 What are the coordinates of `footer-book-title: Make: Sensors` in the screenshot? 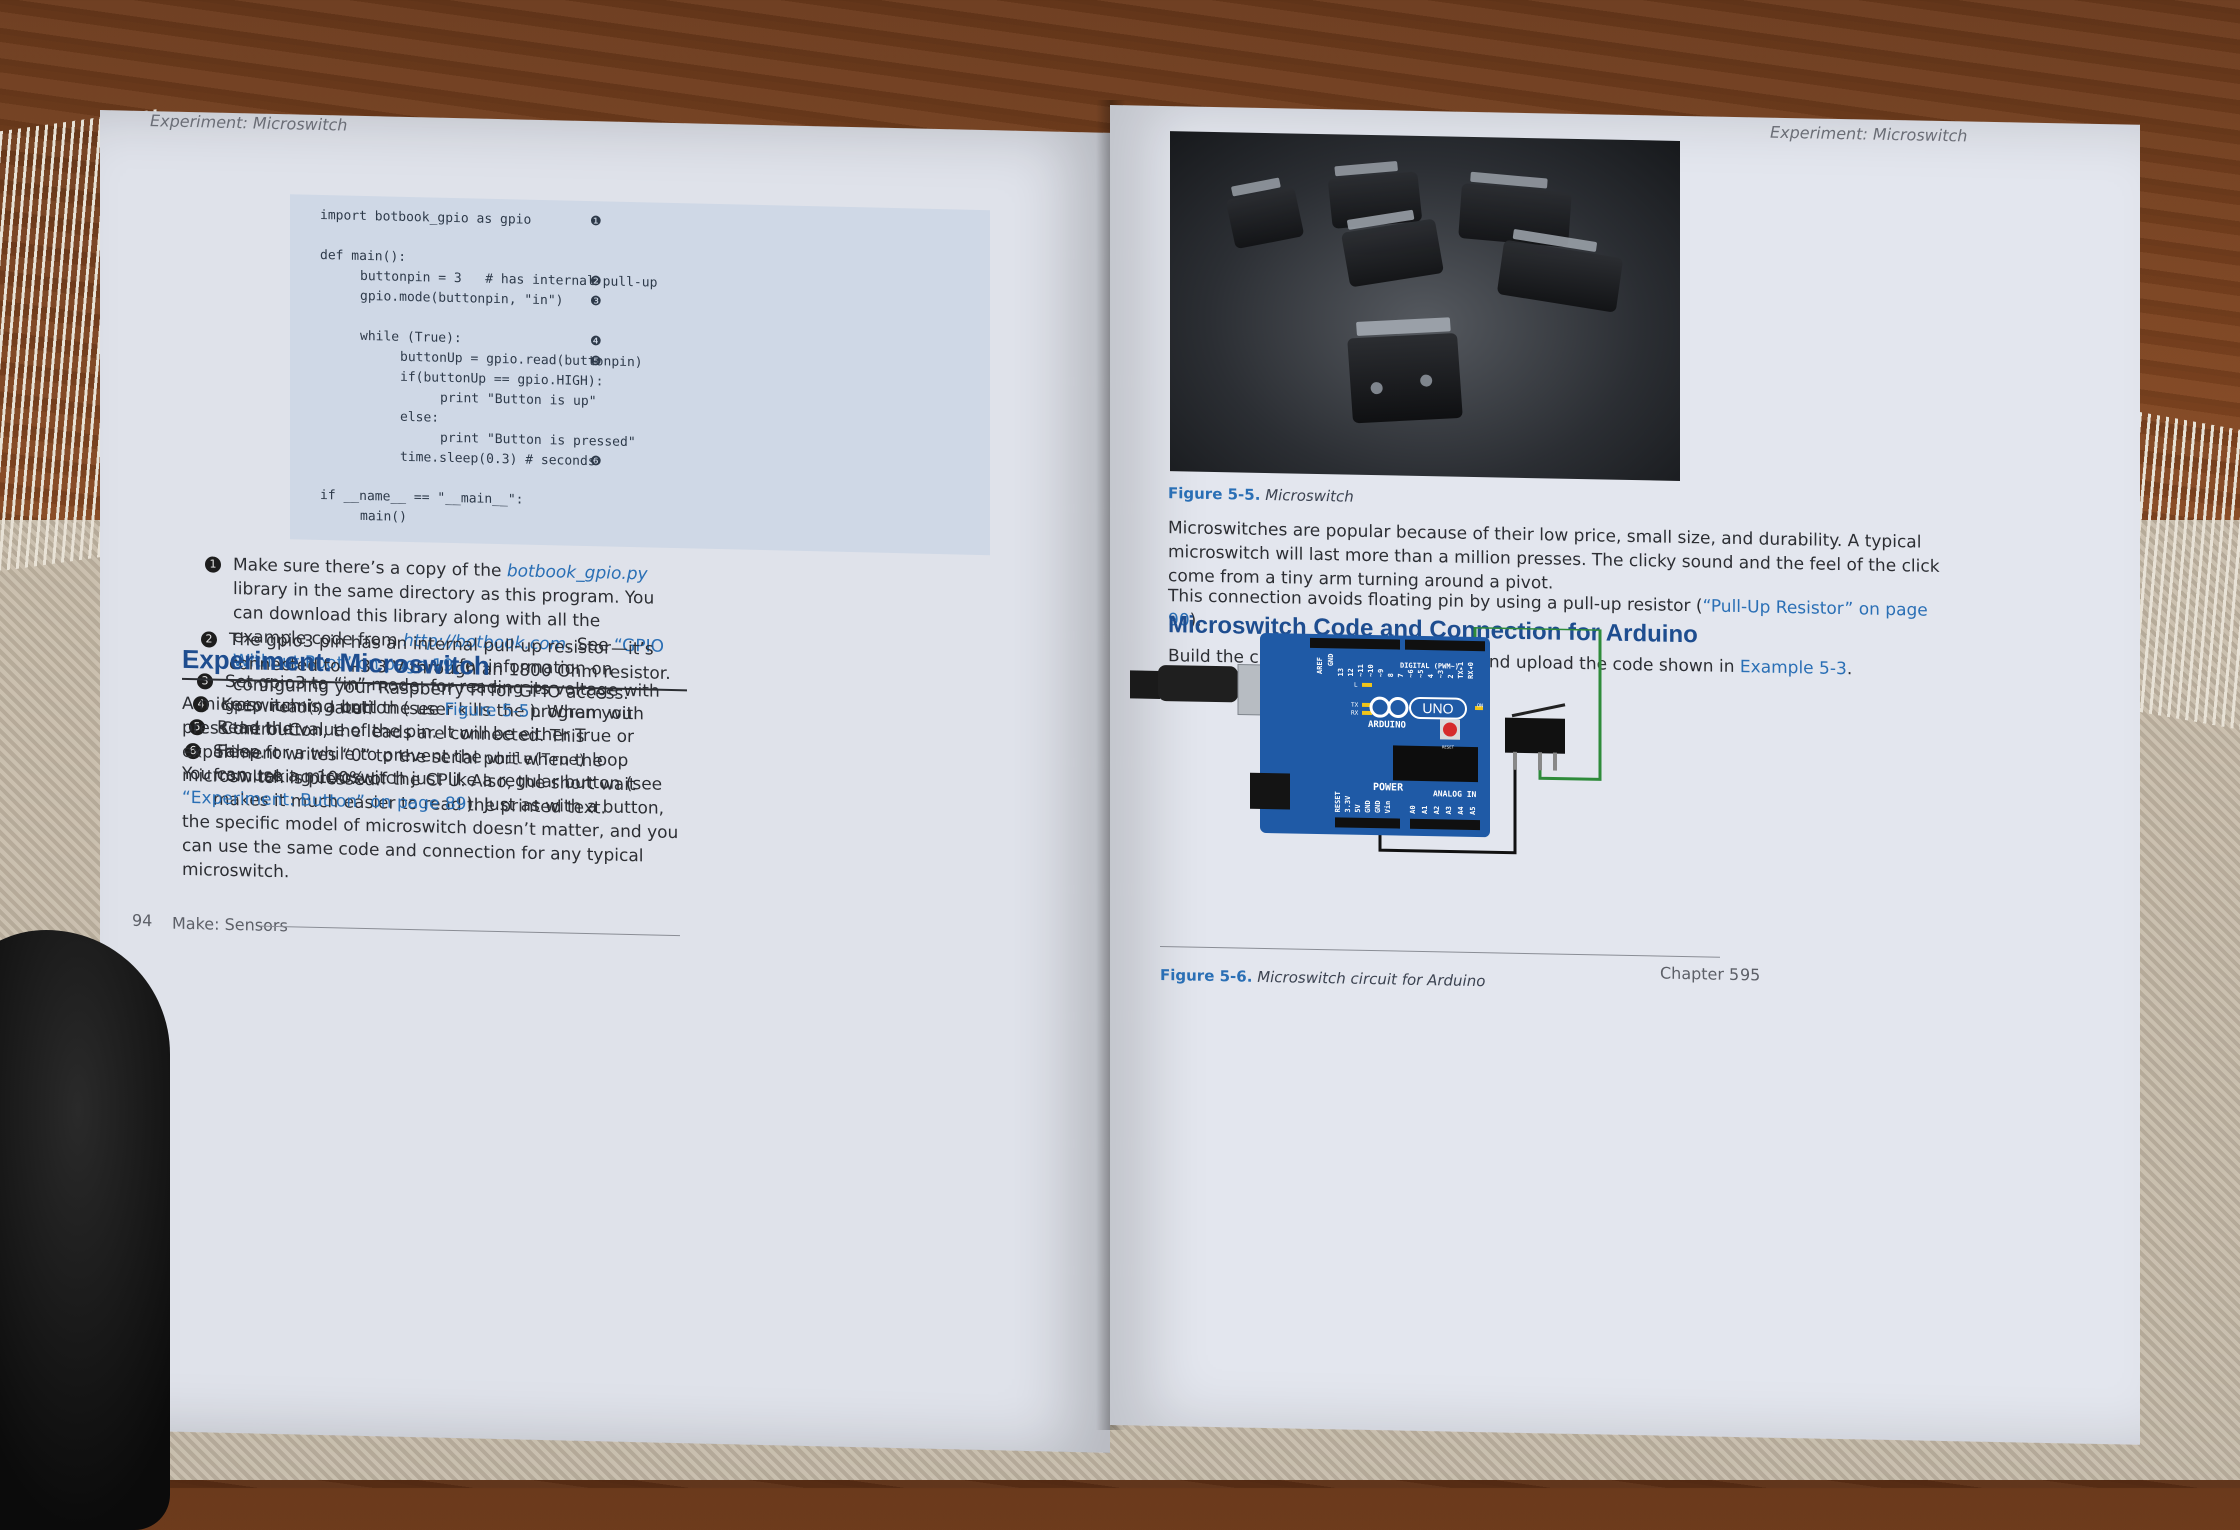 It's located at (230, 924).